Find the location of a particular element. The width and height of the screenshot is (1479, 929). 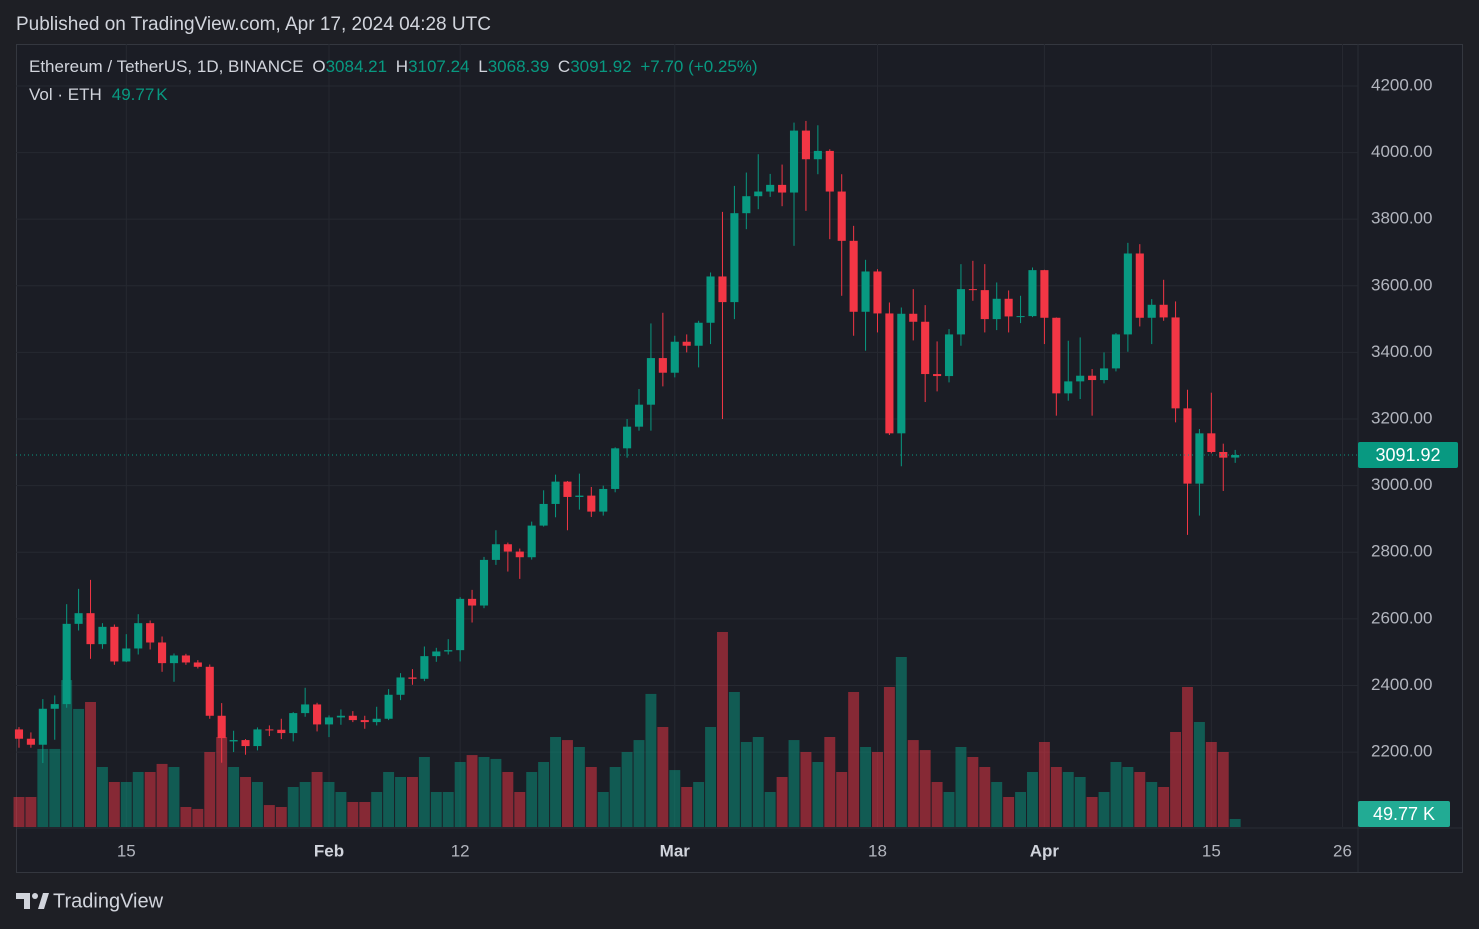

y-tick-label: 3600.00 is located at coordinates (1401, 284).